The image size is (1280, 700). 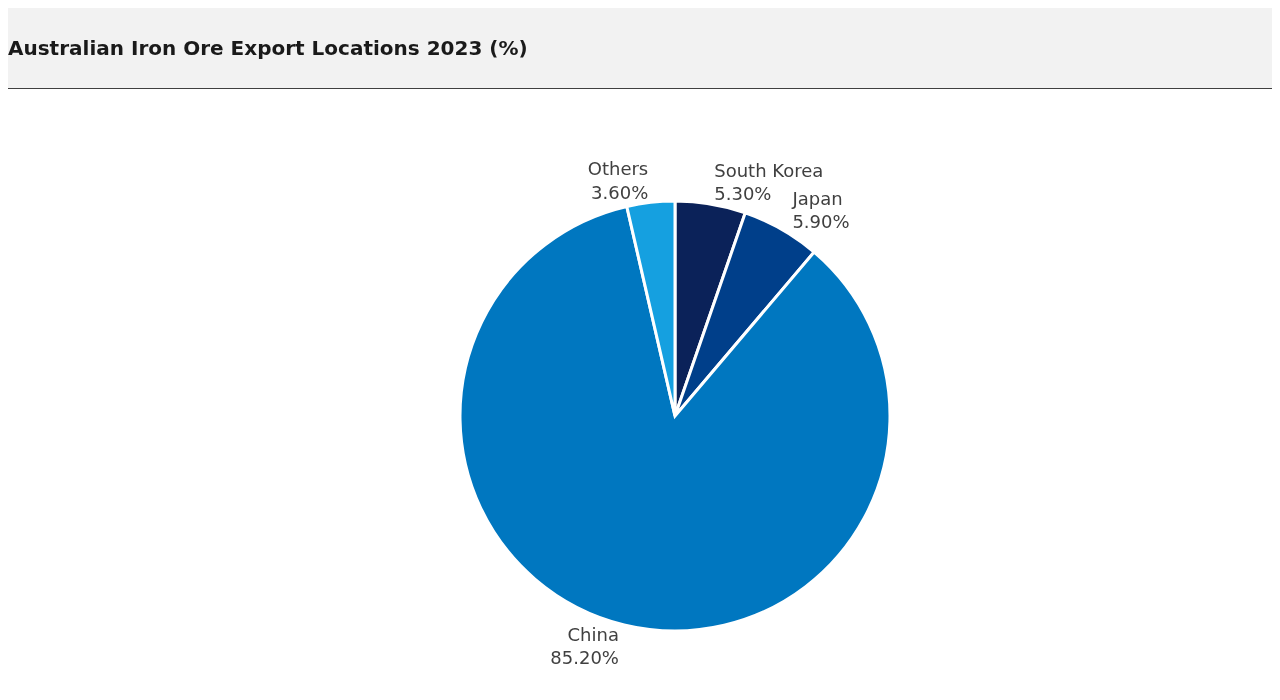 What do you see at coordinates (618, 169) in the screenshot?
I see `slice-label: Others` at bounding box center [618, 169].